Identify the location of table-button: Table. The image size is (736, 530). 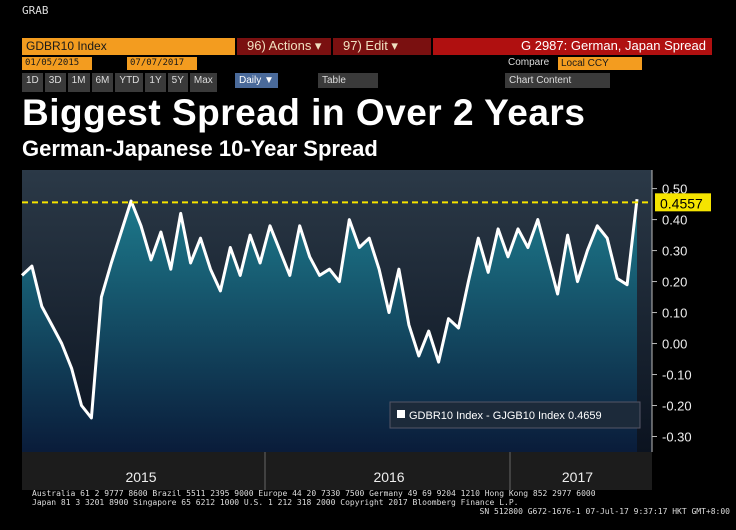
(348, 80).